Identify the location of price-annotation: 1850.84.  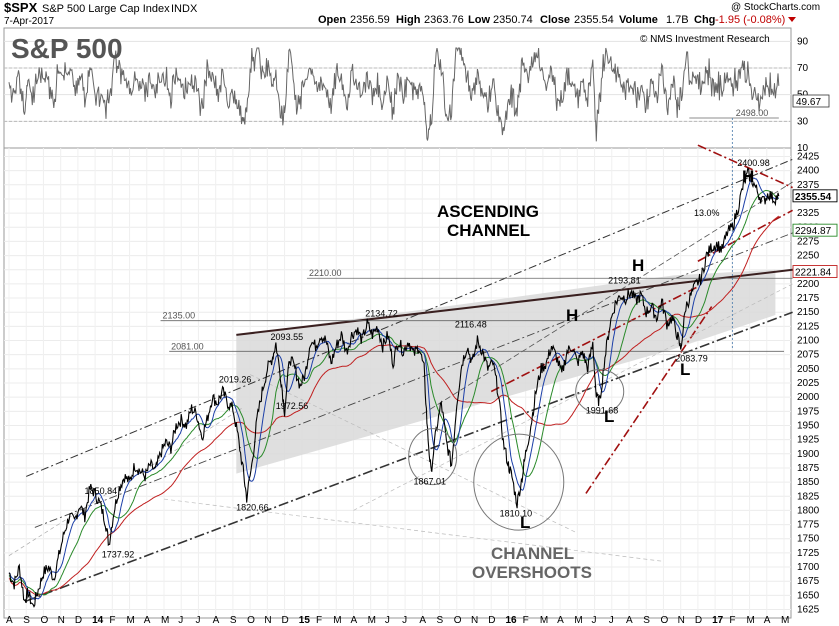
(101, 491).